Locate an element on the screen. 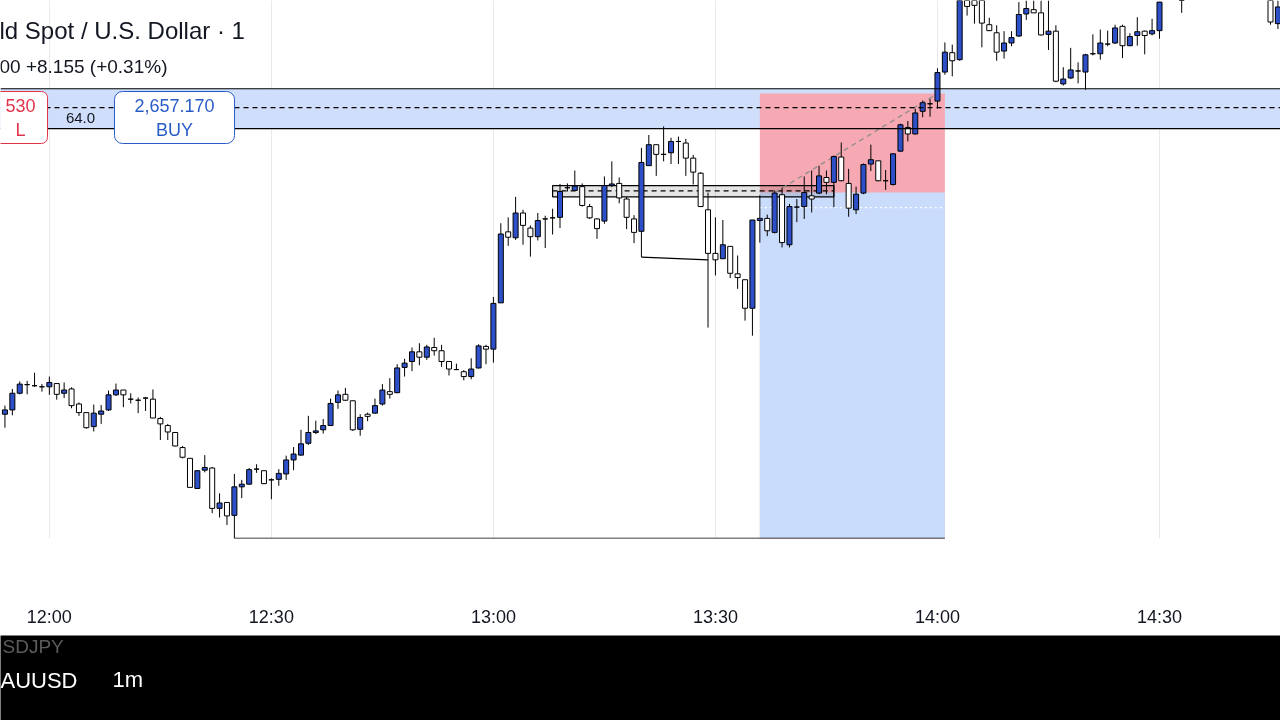 This screenshot has height=720, width=1280. x-tick-label: 13:00 is located at coordinates (493, 616).